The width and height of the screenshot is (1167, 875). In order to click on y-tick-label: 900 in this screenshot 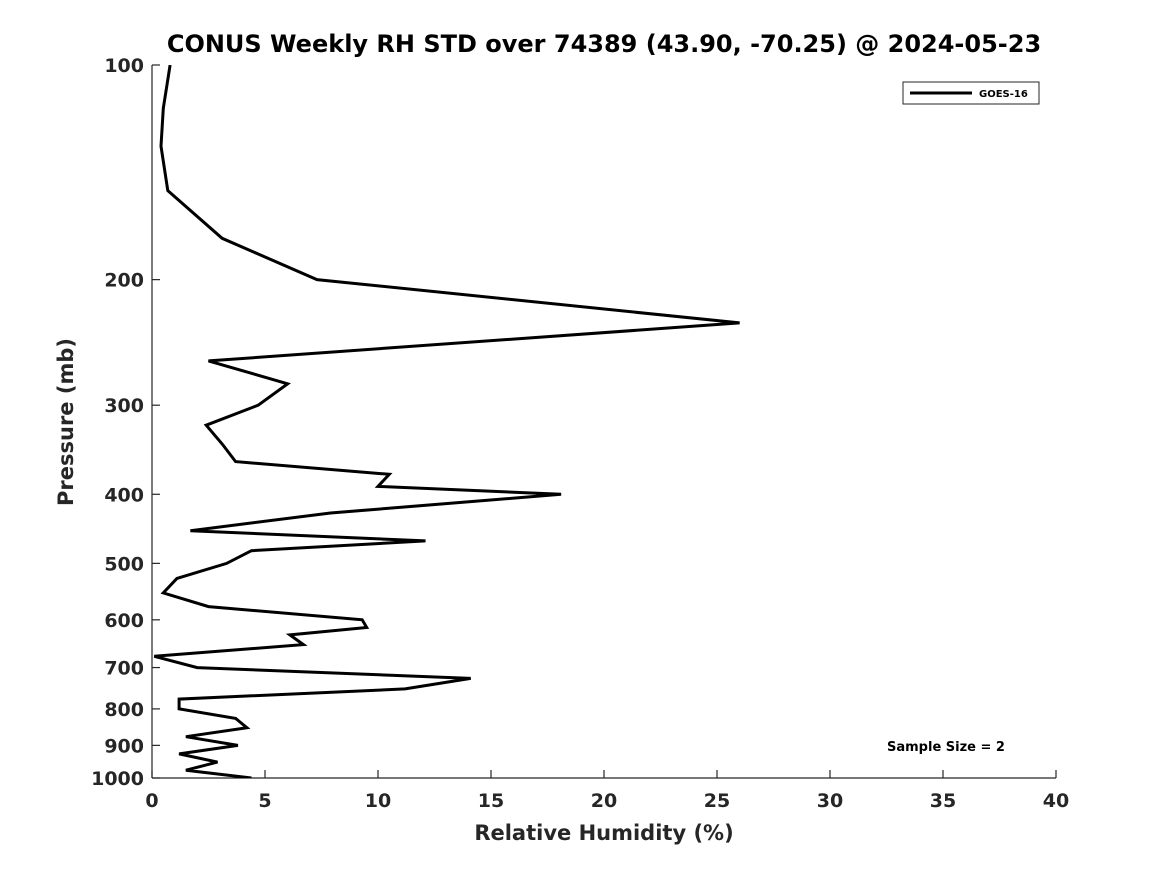, I will do `click(124, 746)`.